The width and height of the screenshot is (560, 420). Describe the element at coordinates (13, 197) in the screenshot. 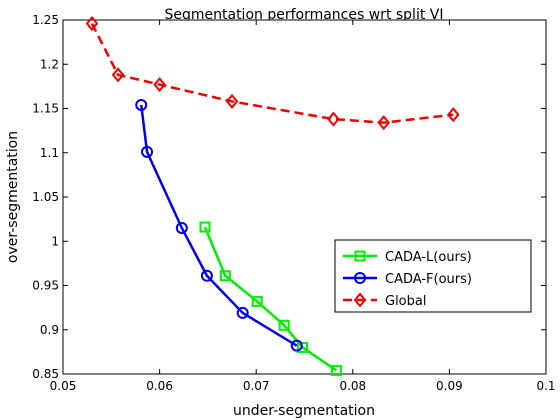

I see `y-axis-title: over-segmentation` at that location.